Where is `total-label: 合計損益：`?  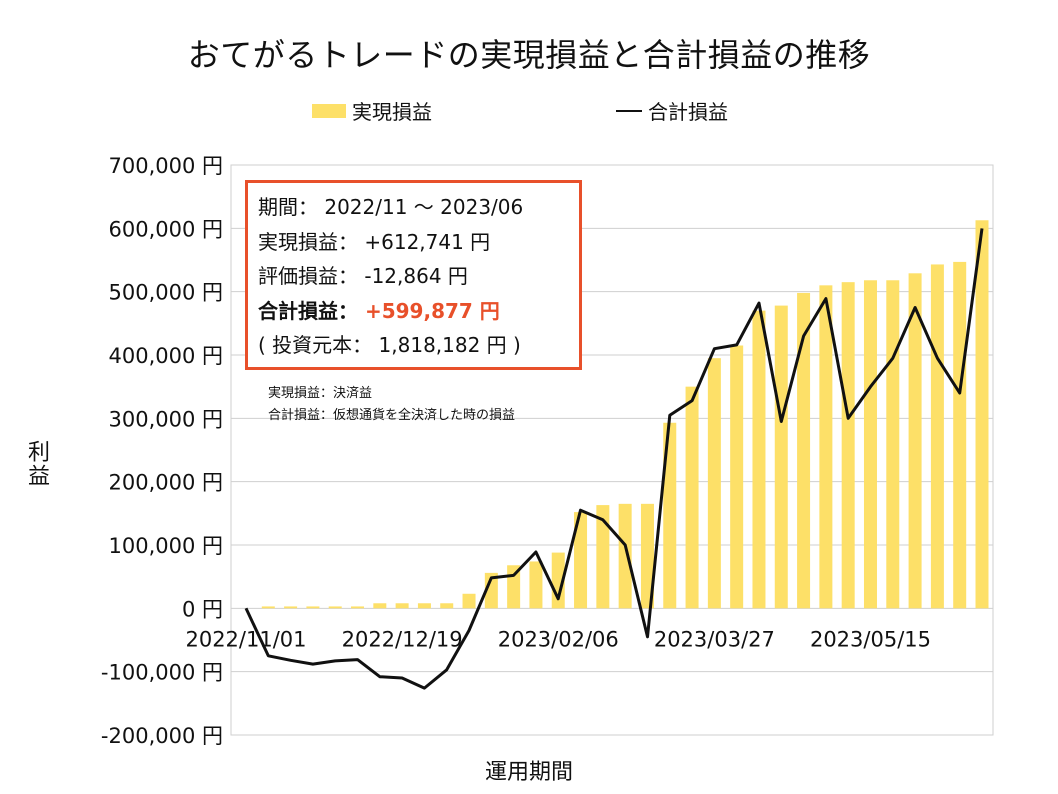
total-label: 合計損益： is located at coordinates (308, 310).